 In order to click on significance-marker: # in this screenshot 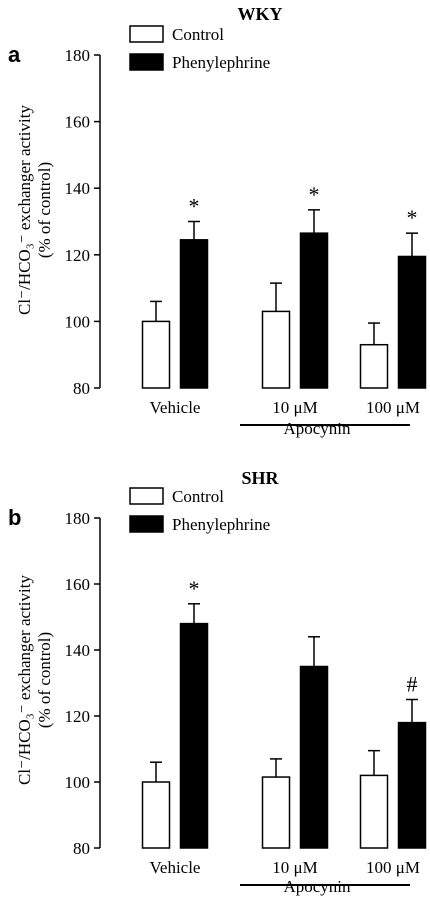, I will do `click(412, 684)`.